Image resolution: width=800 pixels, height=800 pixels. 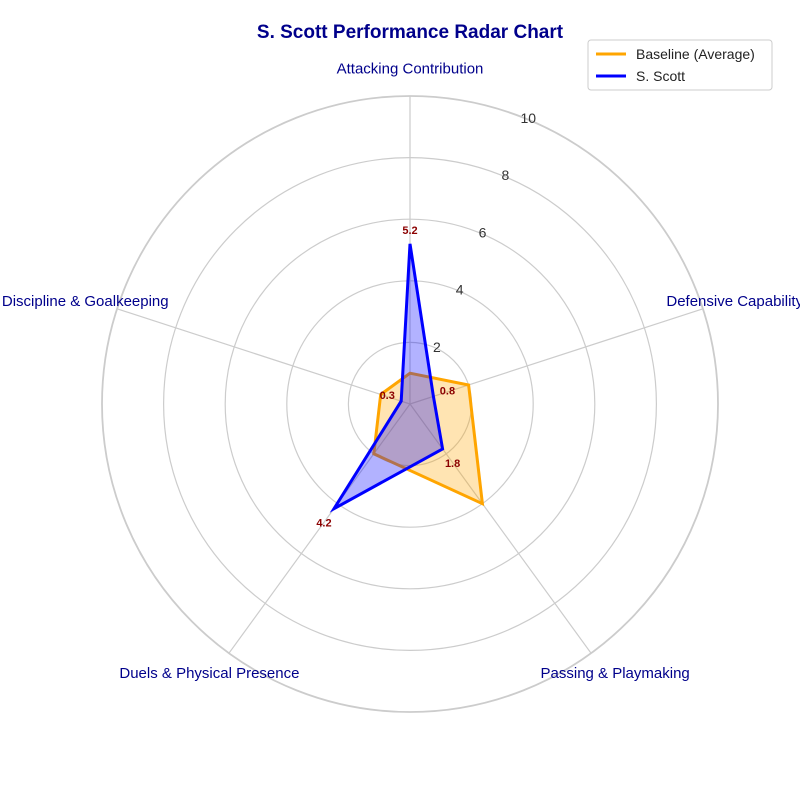 What do you see at coordinates (387, 396) in the screenshot?
I see `data-label: 0.3` at bounding box center [387, 396].